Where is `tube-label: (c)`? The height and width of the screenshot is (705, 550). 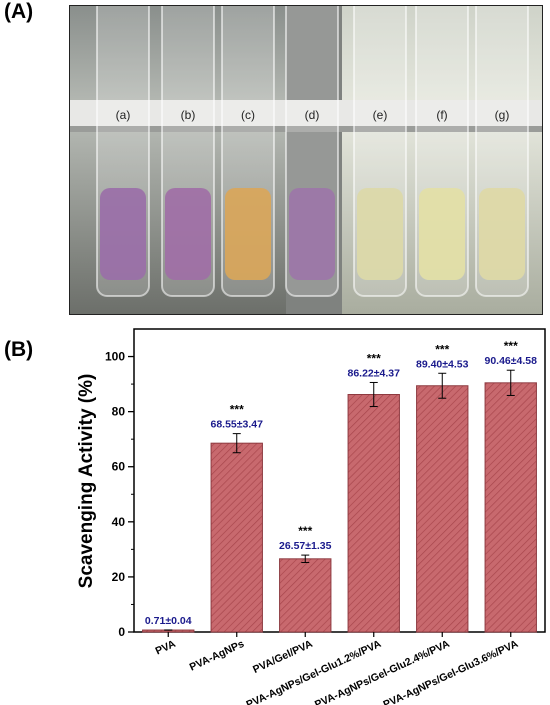
tube-label: (c) is located at coordinates (248, 115).